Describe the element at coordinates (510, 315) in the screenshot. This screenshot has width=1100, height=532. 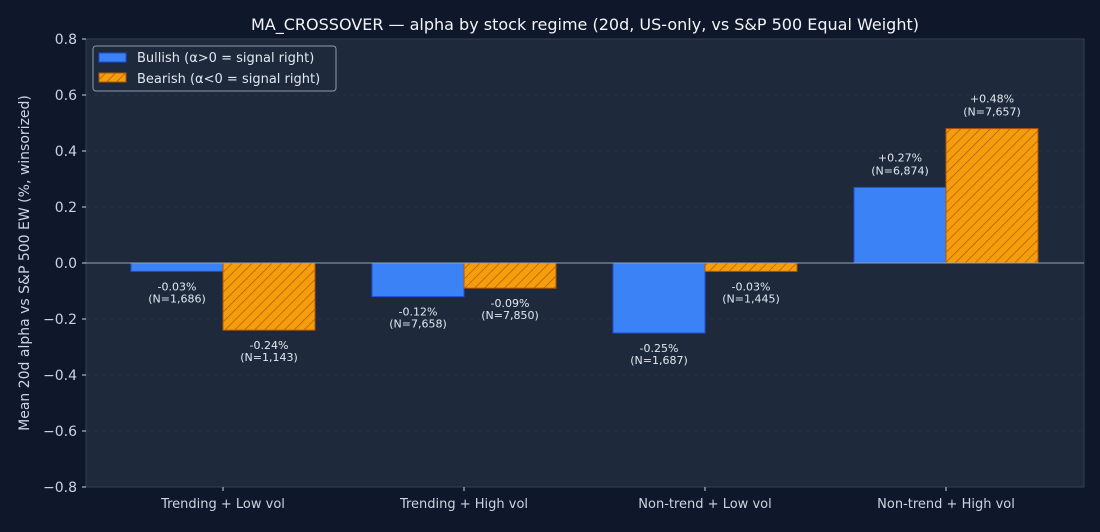
I see `data-label-n: (N=7,850)` at that location.